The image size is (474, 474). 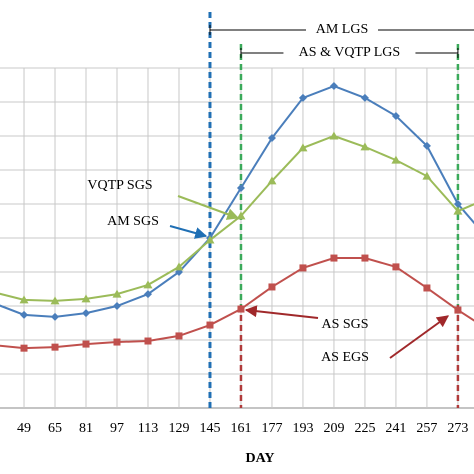 I want to click on x-tick-label: 241, so click(x=395, y=428).